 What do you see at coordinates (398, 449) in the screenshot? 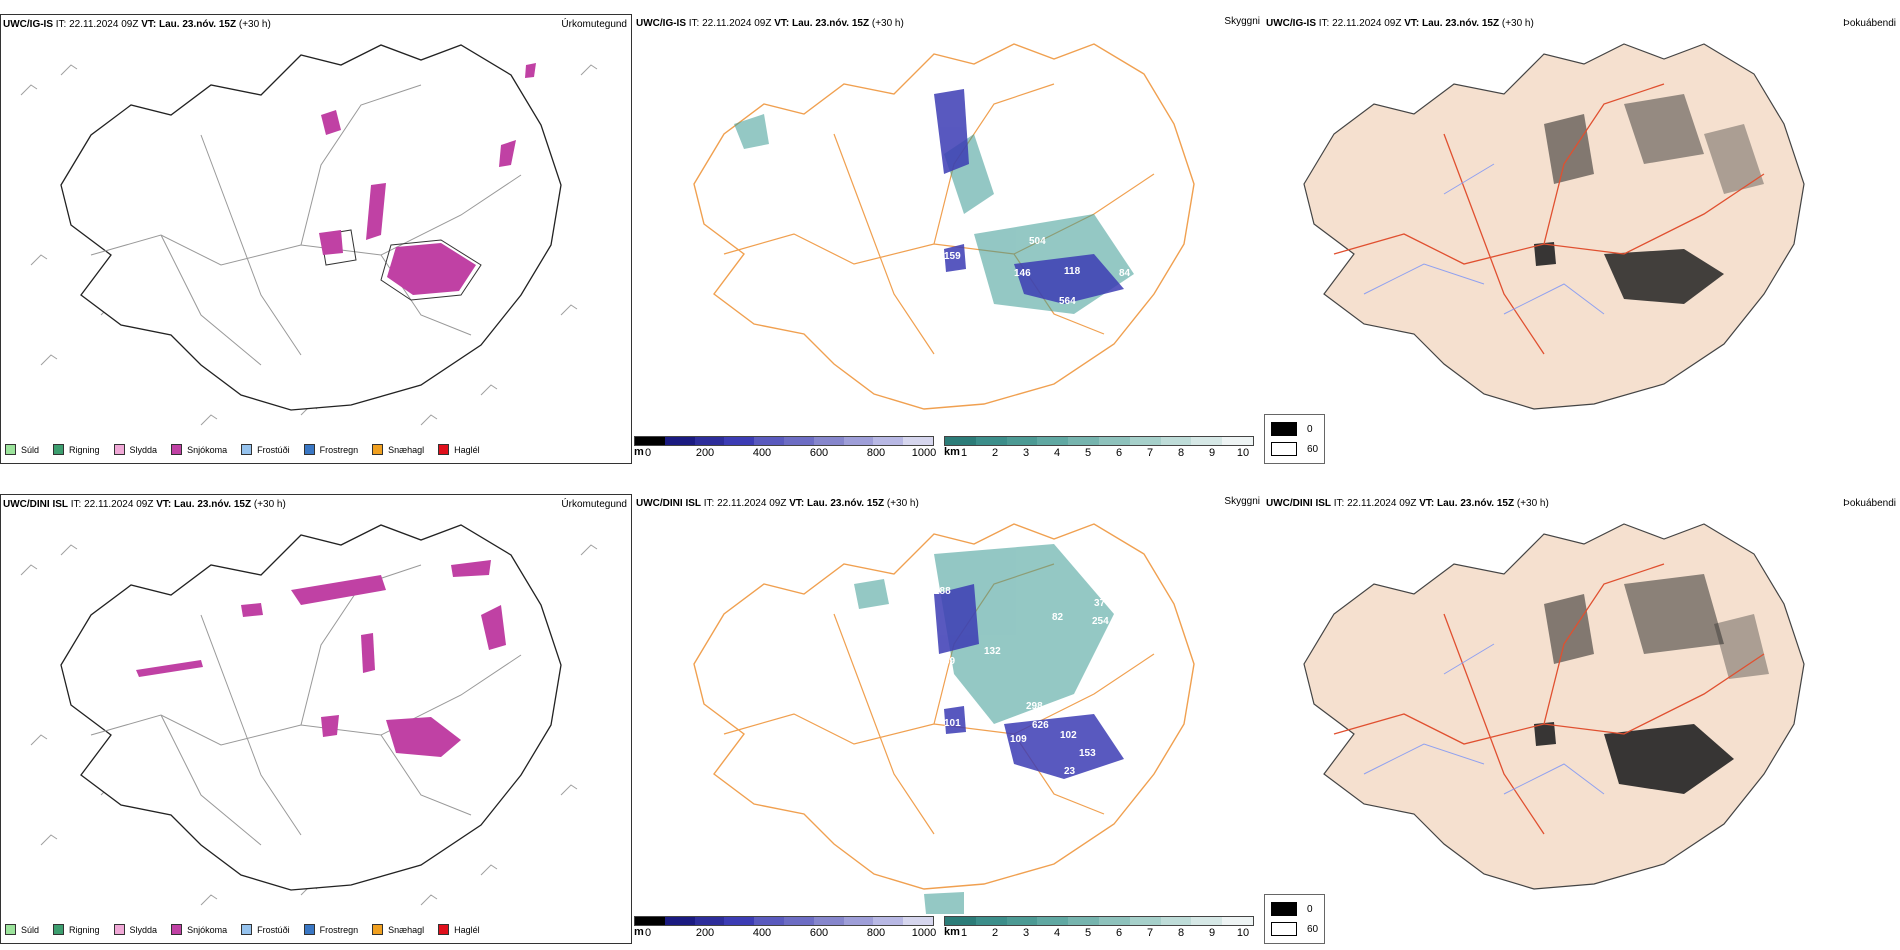
I see `legend-item-snaehagl: Snæhagl` at bounding box center [398, 449].